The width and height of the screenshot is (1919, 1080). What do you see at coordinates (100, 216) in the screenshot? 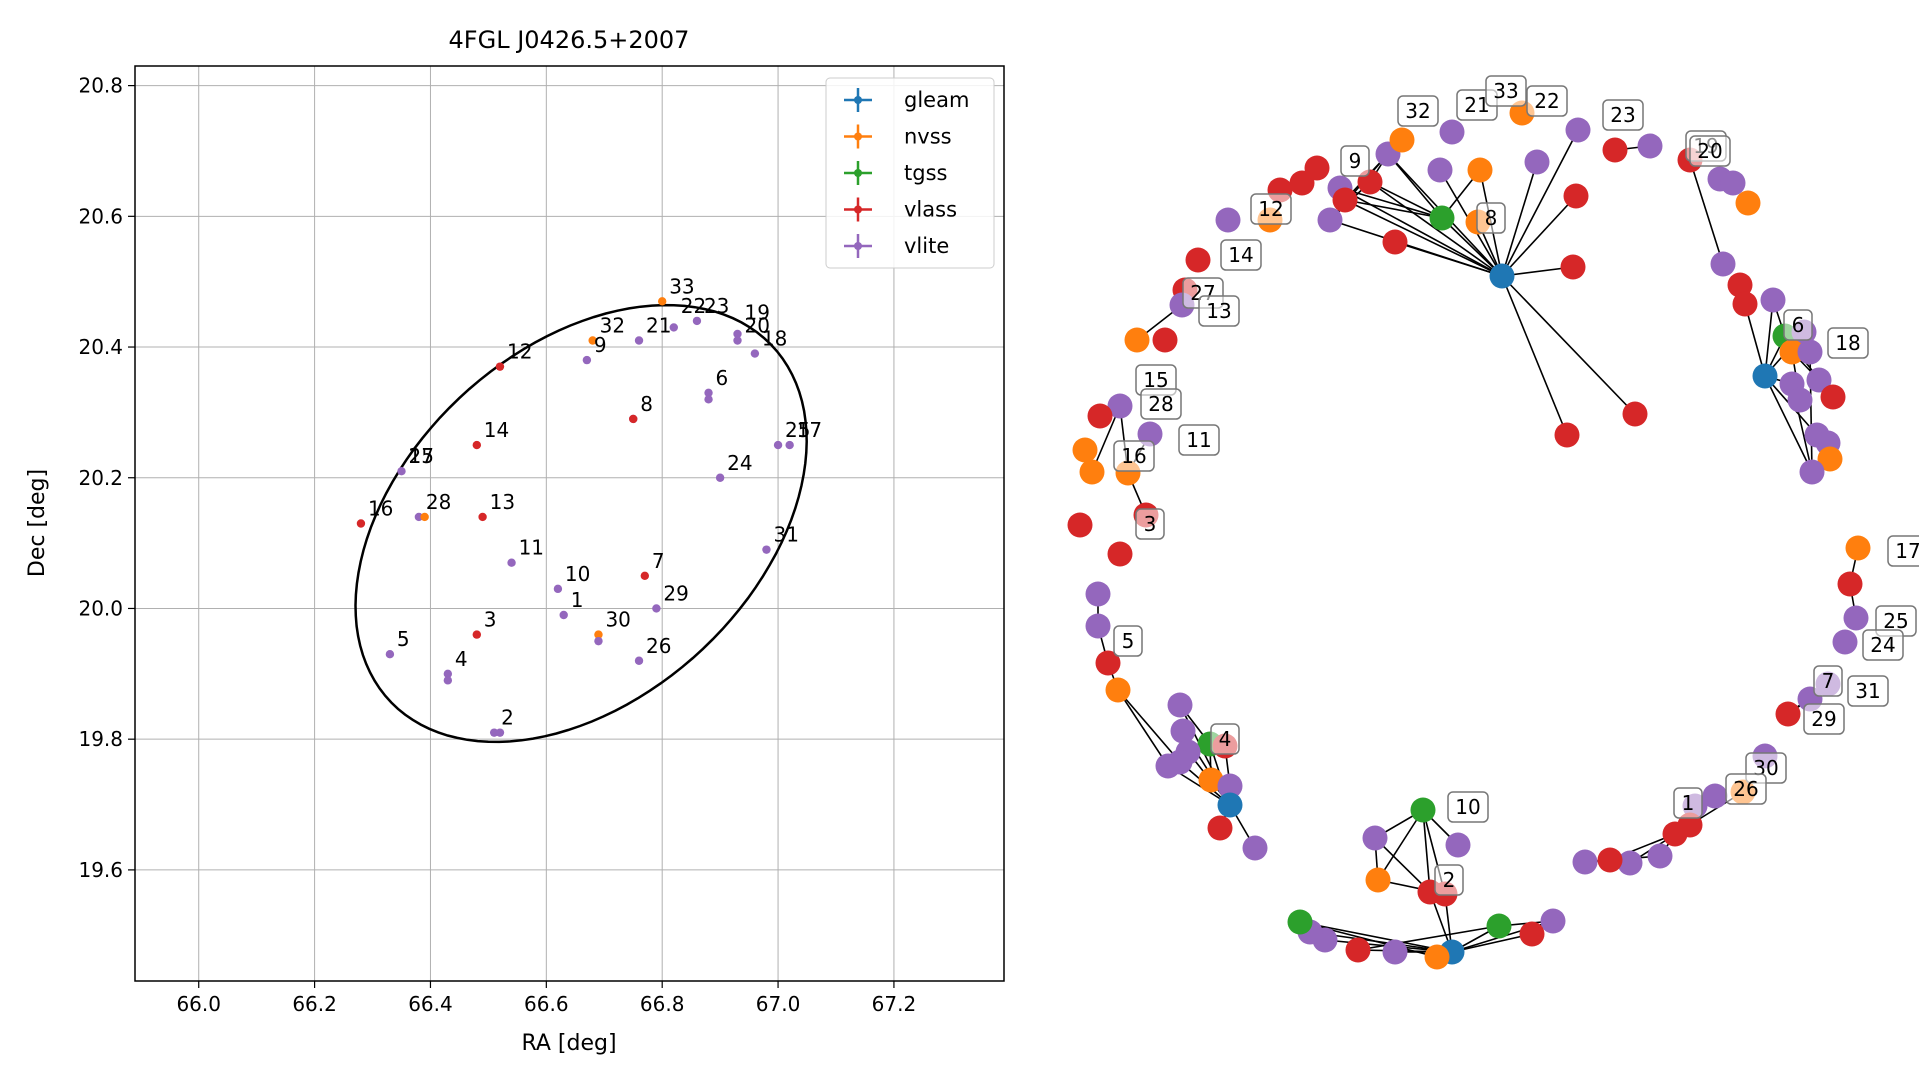
I see `y-tick-label: 20.6` at bounding box center [100, 216].